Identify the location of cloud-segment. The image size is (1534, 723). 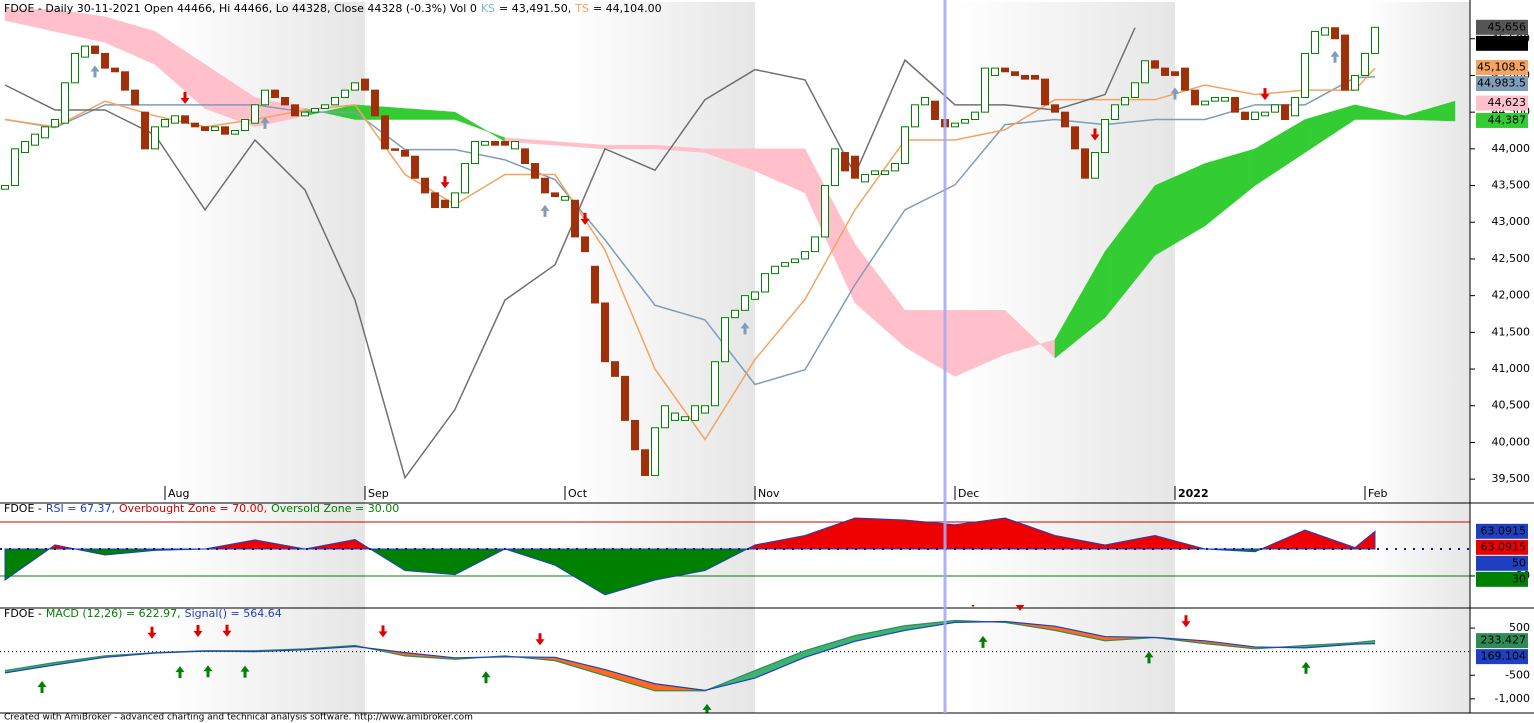
(1430, 111).